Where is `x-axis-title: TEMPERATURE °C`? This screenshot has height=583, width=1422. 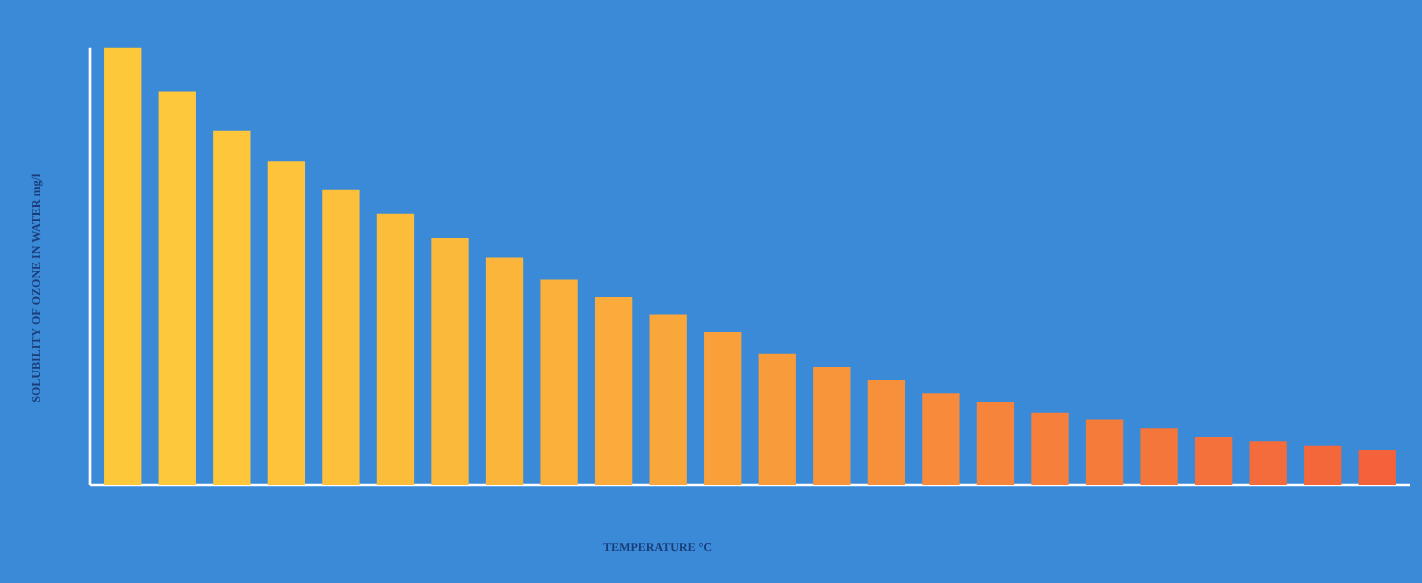 x-axis-title: TEMPERATURE °C is located at coordinates (657, 547).